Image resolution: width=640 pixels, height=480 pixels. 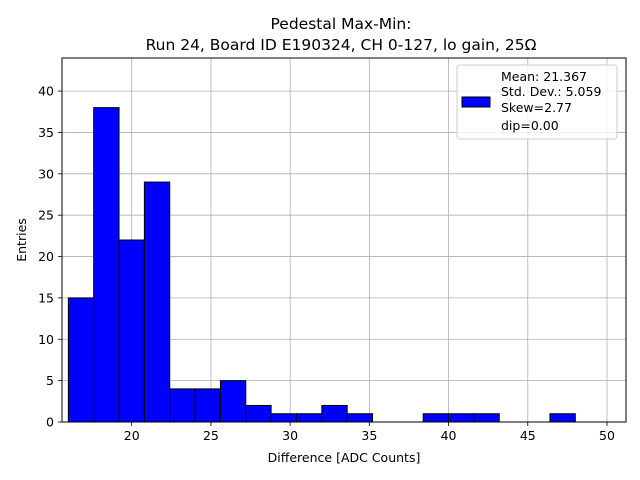 I want to click on x-tick-label: 30, so click(x=290, y=435).